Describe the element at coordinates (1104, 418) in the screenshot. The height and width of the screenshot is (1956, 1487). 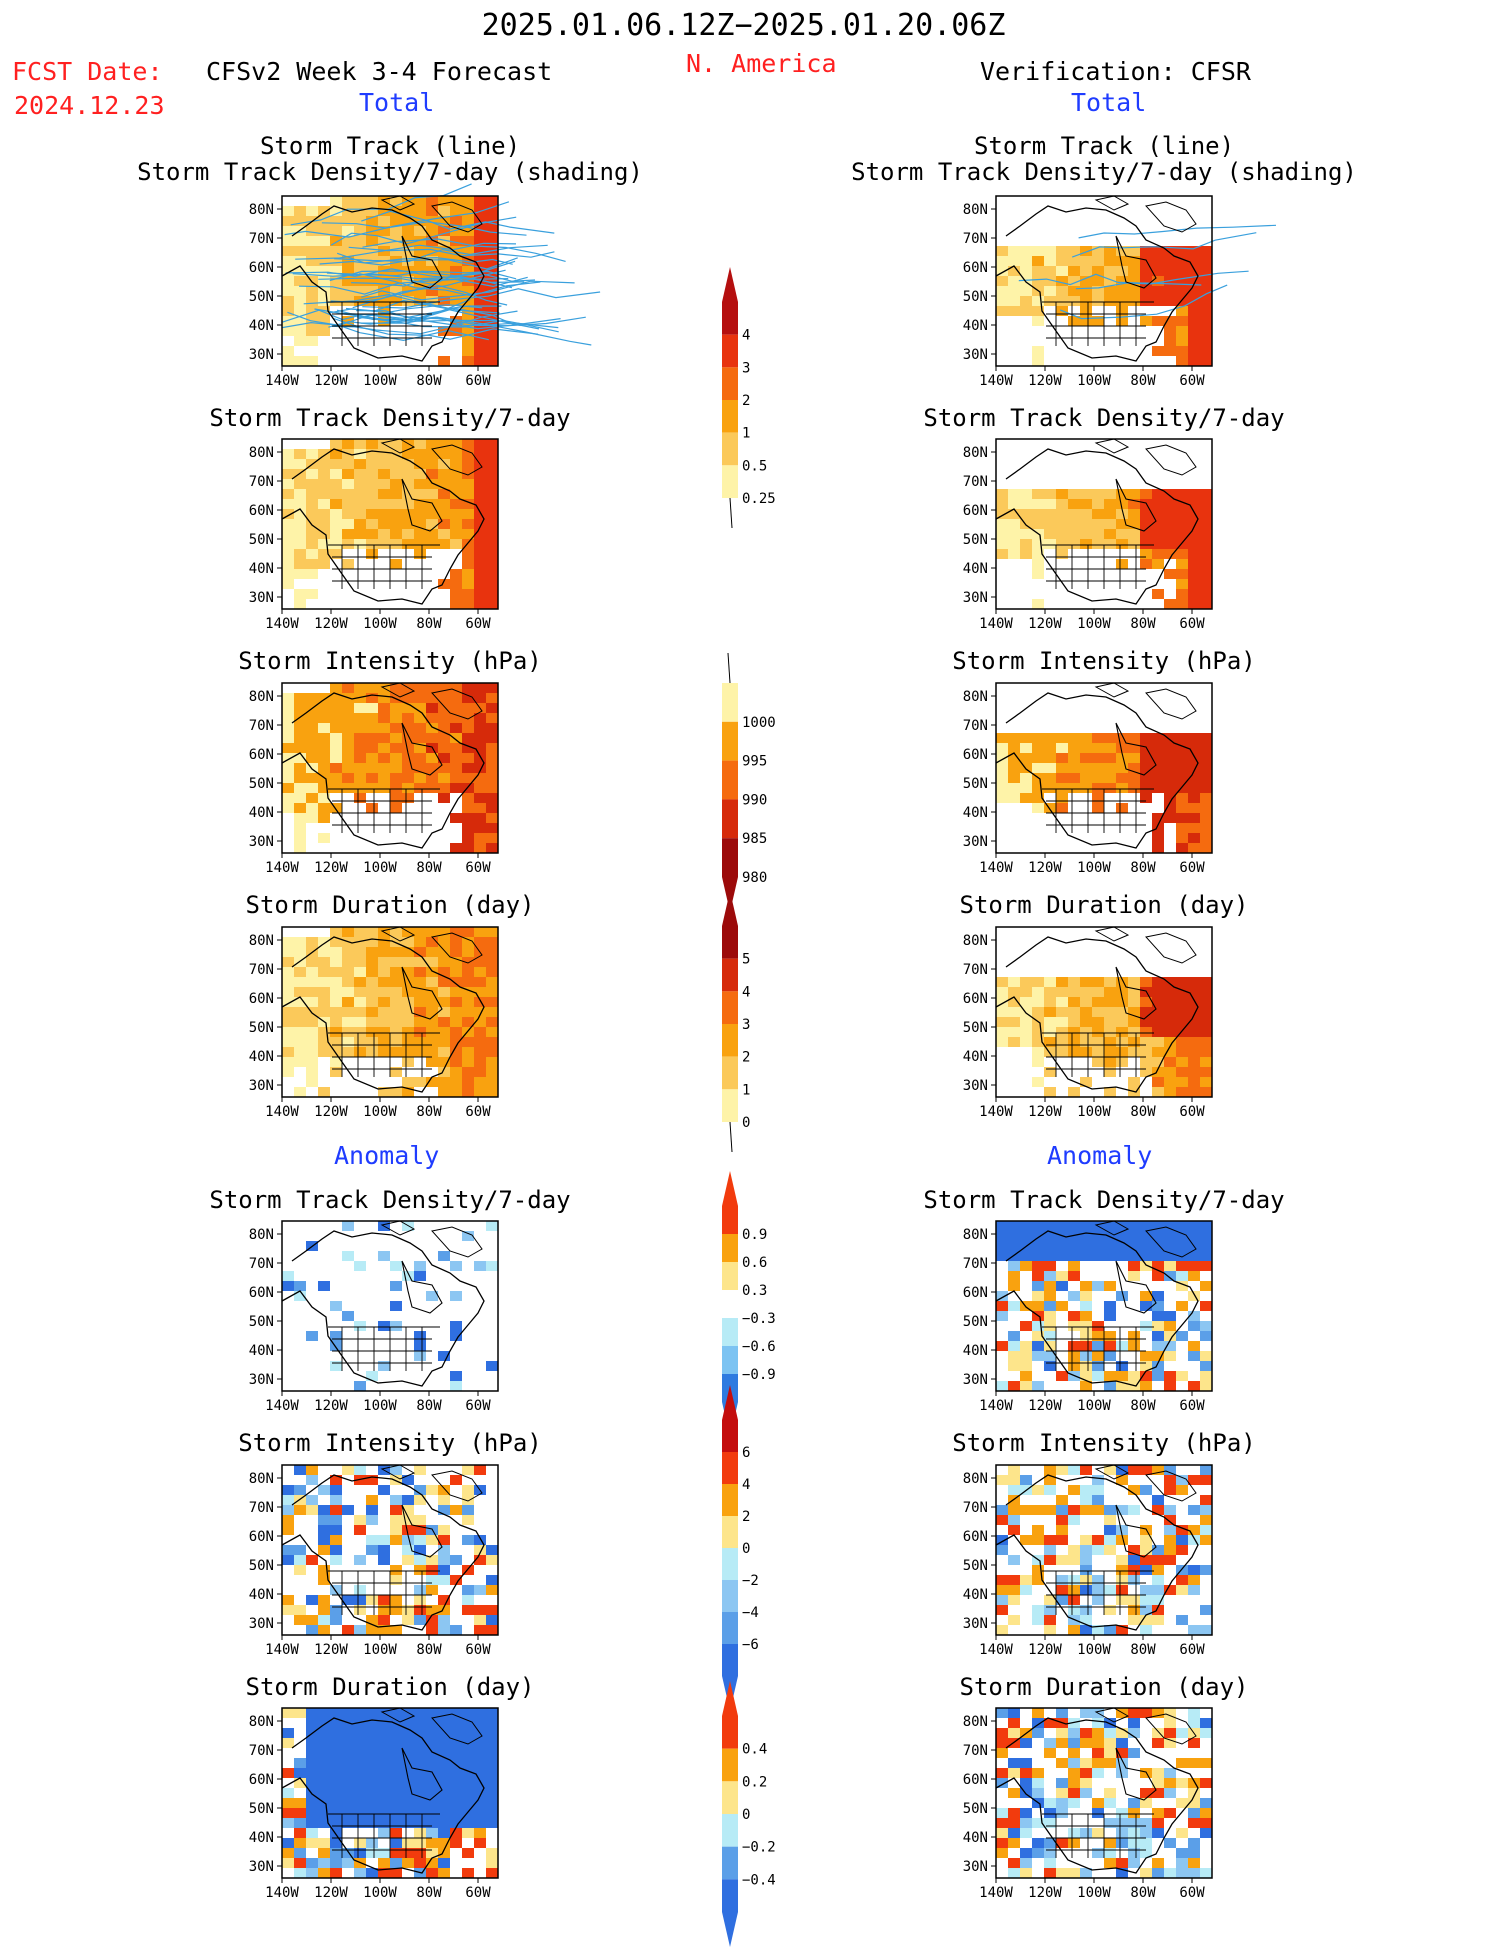
I see `panel-title-density: Storm Track Density/7-day` at that location.